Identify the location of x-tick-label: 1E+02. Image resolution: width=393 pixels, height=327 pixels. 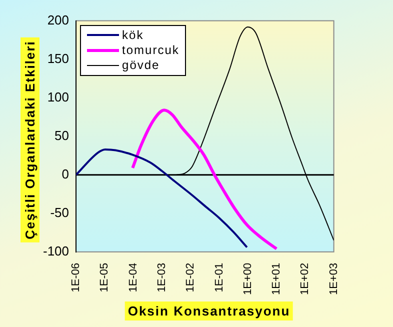
(305, 279).